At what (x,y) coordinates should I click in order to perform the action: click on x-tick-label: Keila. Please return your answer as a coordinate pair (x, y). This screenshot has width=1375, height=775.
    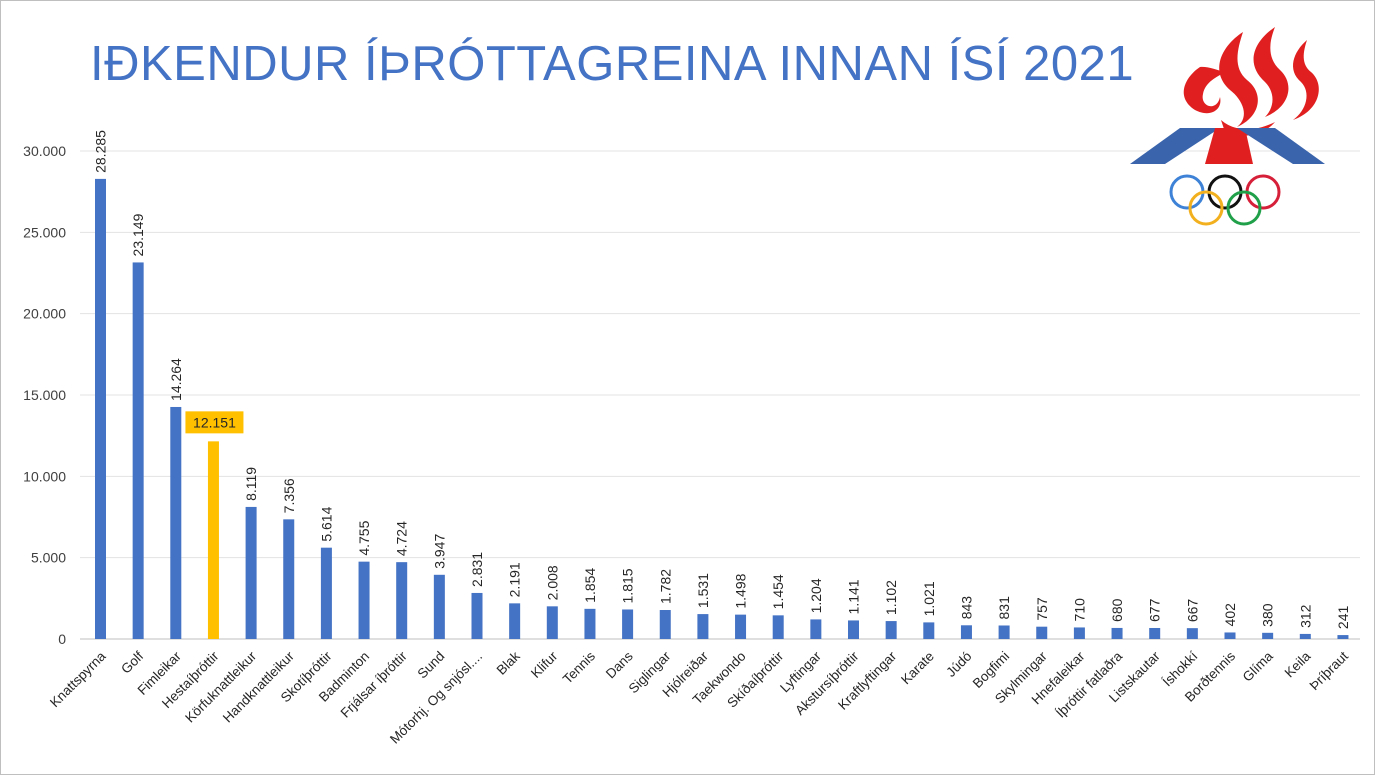
    Looking at the image, I should click on (1298, 664).